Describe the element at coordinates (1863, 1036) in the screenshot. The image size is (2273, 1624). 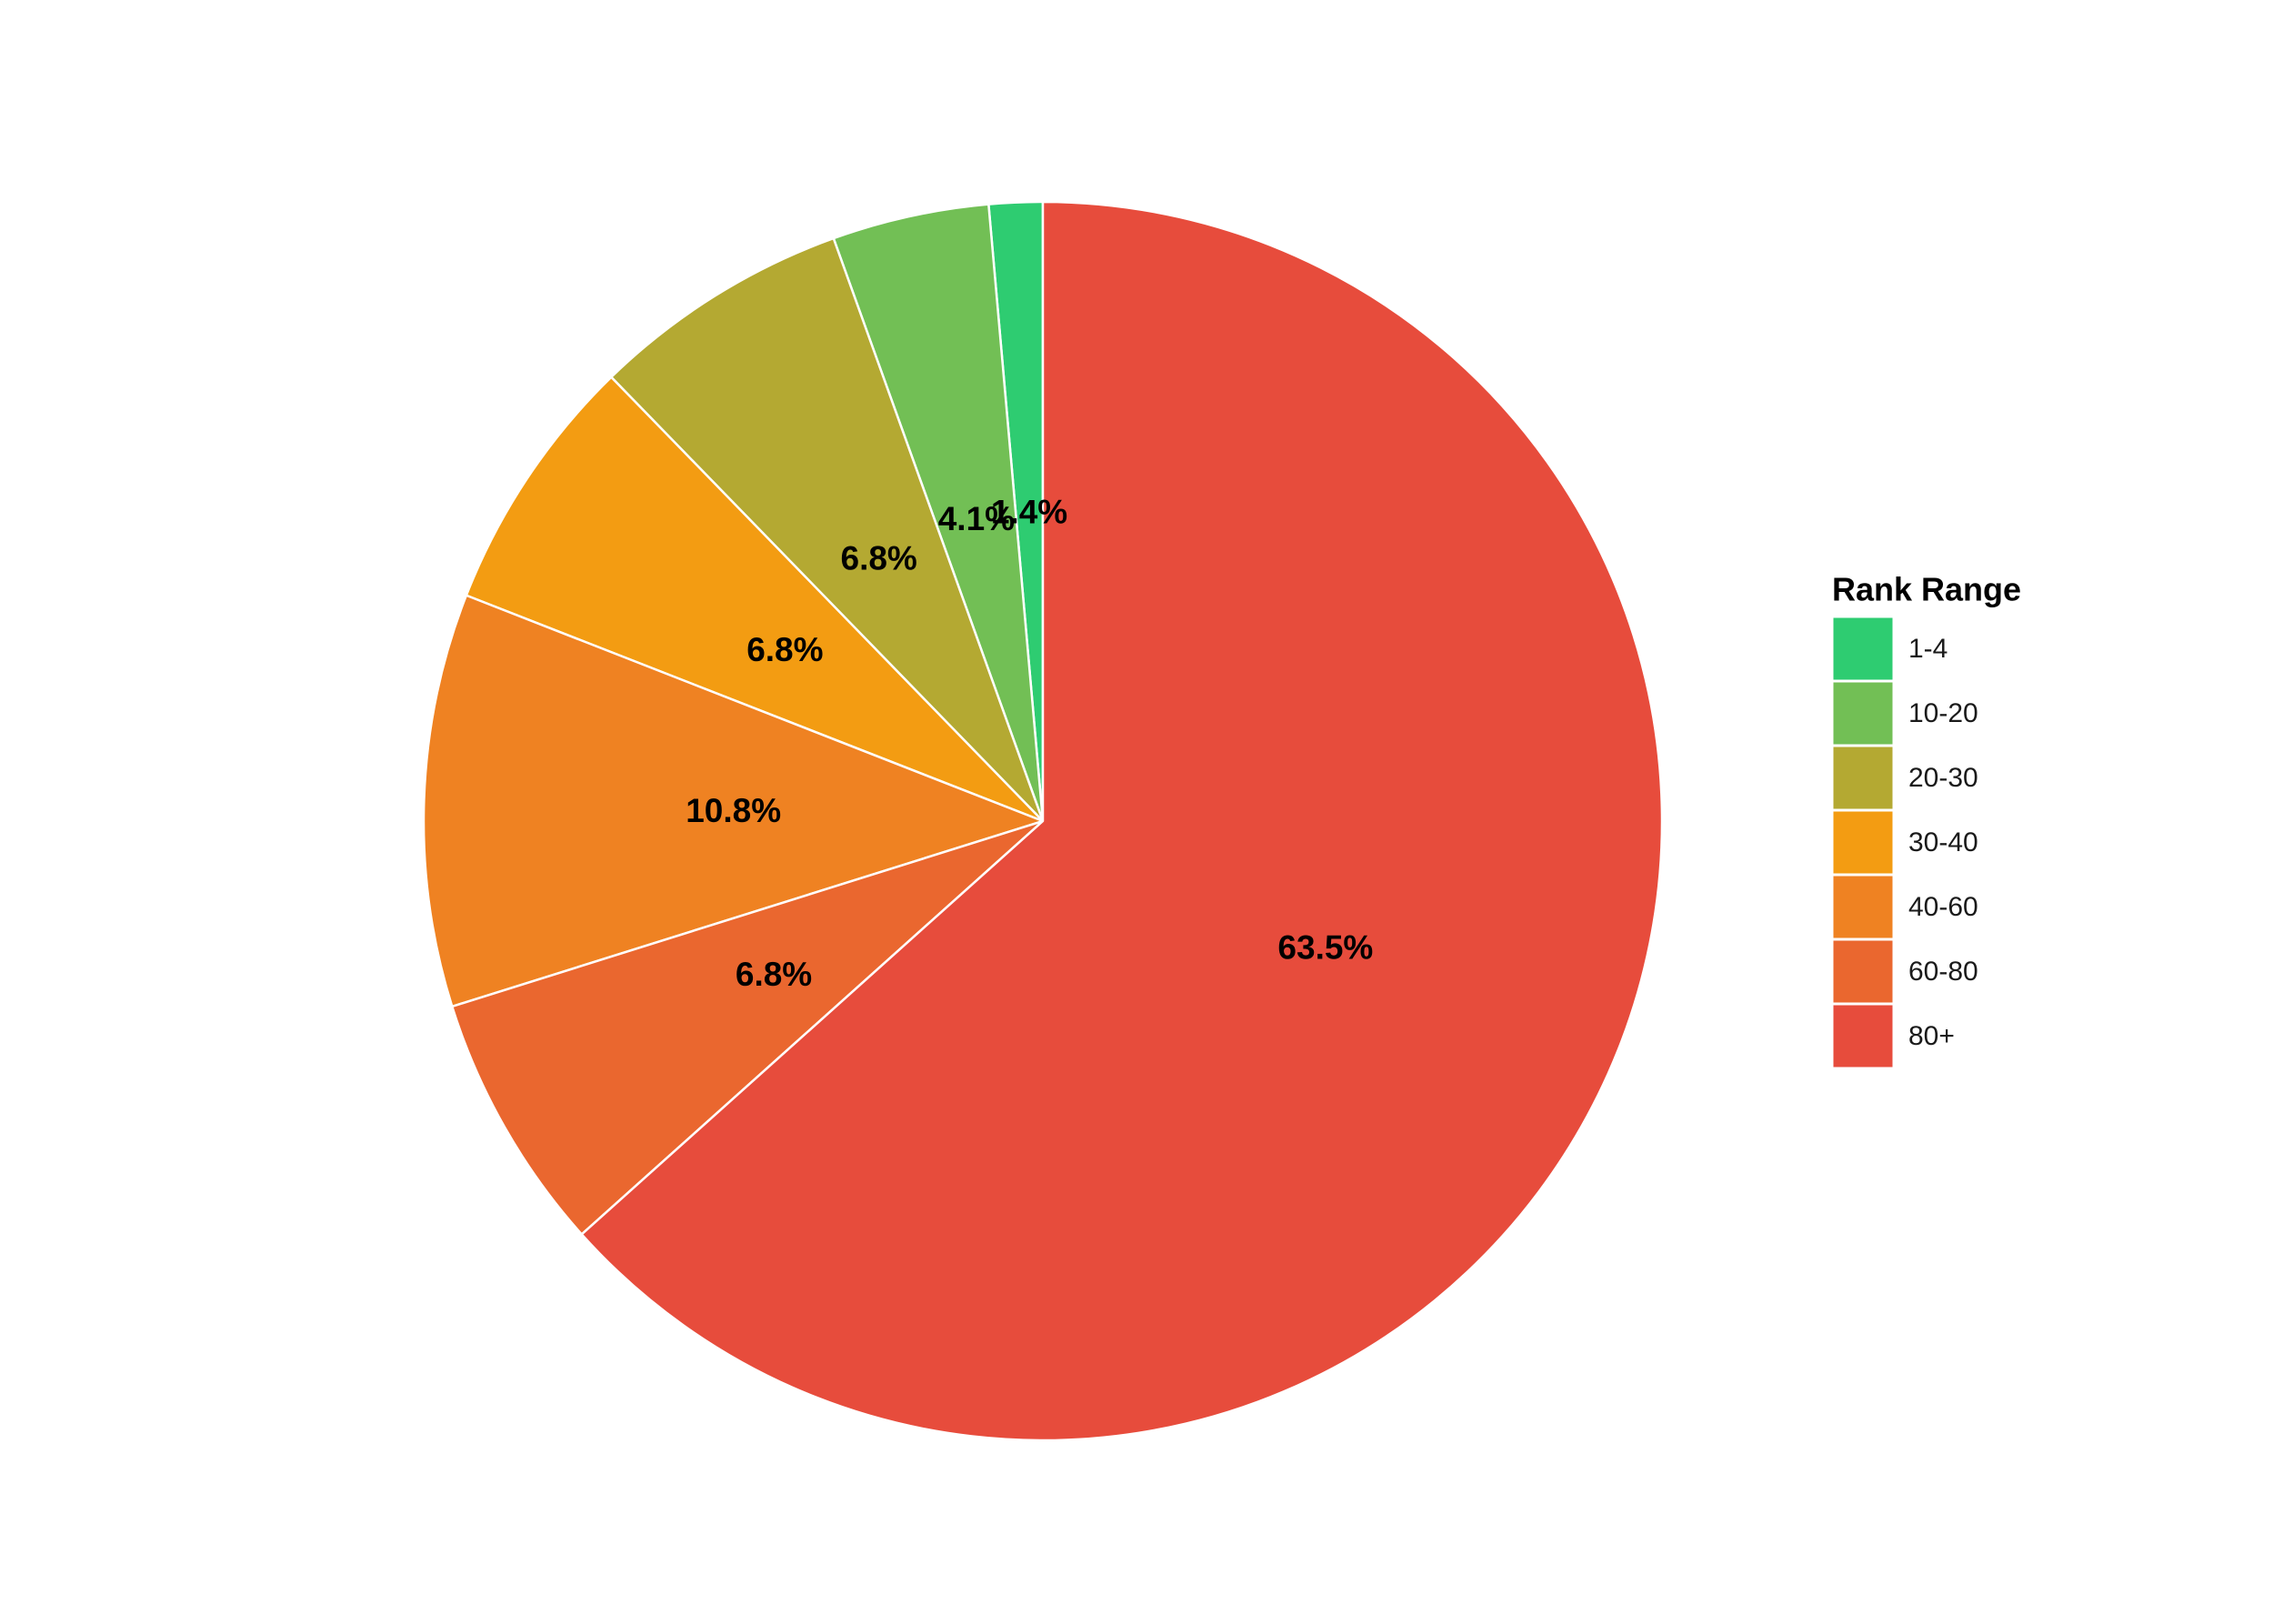
I see `legend-swatch-80+` at that location.